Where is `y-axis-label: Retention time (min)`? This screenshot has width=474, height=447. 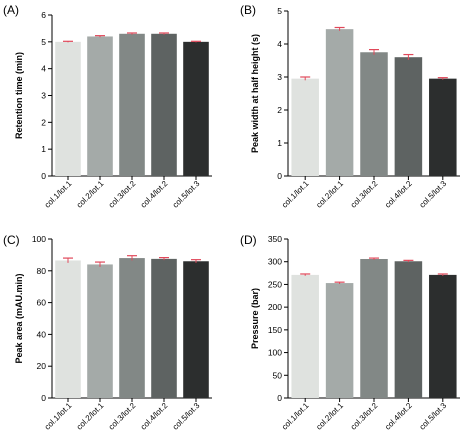 y-axis-label: Retention time (min) is located at coordinates (19, 95).